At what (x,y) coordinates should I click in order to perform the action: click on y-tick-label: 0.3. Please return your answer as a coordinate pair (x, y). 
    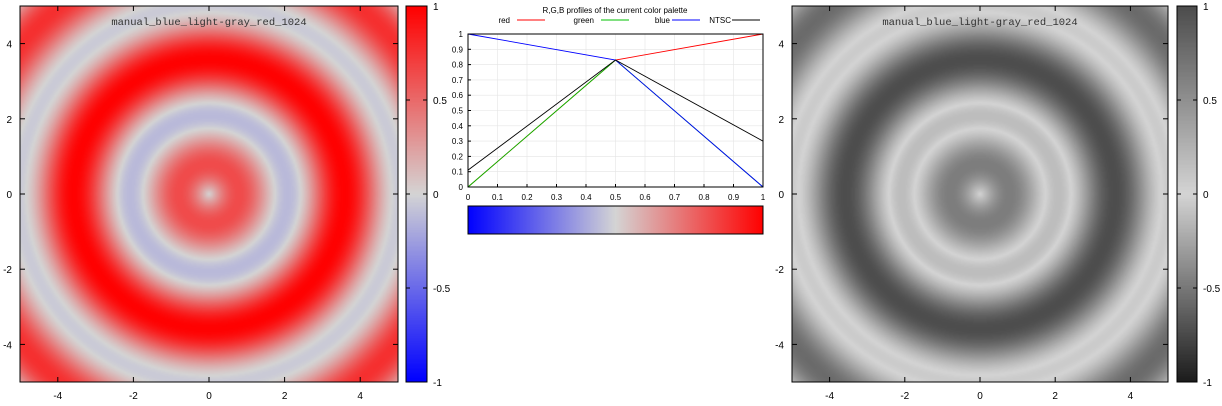
    Looking at the image, I should click on (458, 141).